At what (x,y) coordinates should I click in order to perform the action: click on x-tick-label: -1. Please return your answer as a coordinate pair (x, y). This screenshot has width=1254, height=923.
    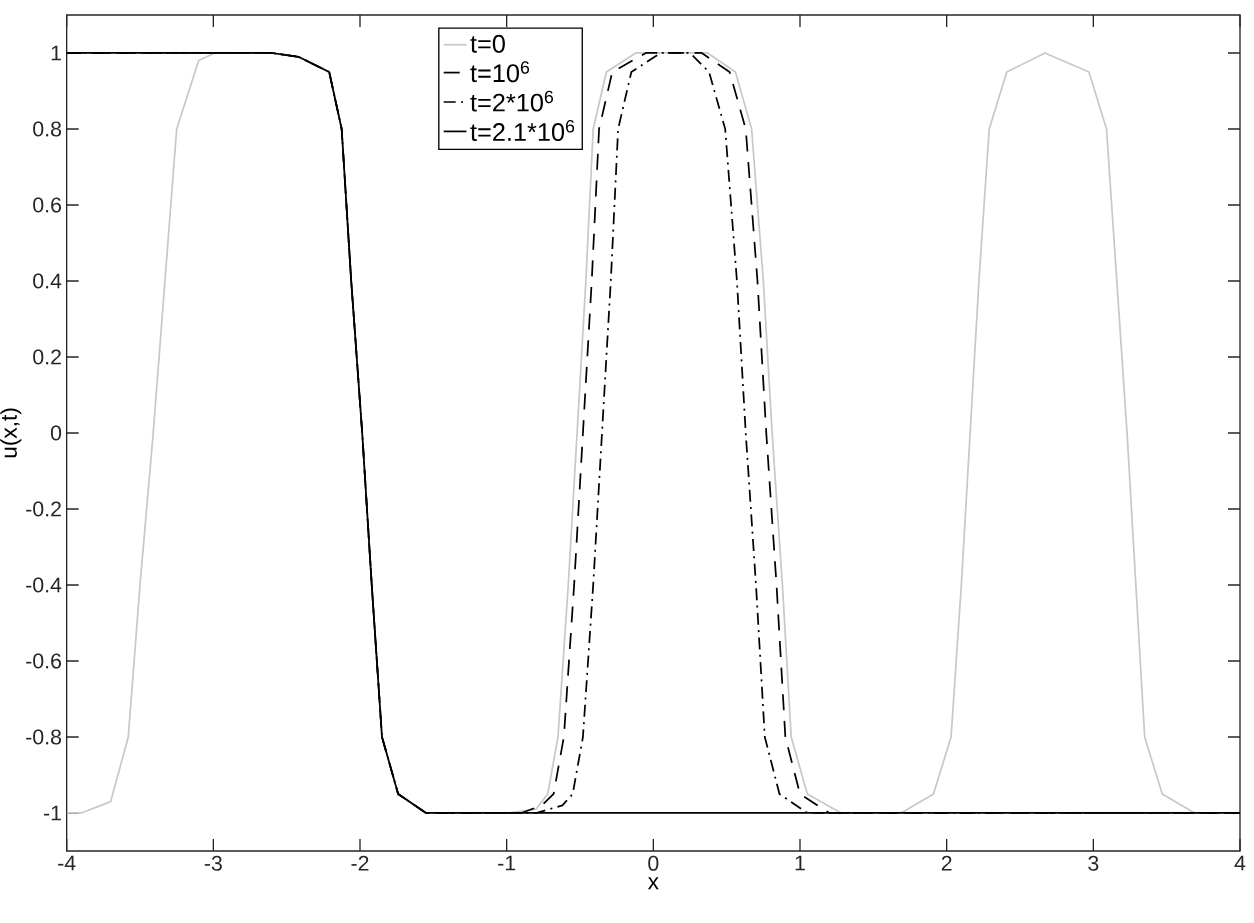
    Looking at the image, I should click on (507, 863).